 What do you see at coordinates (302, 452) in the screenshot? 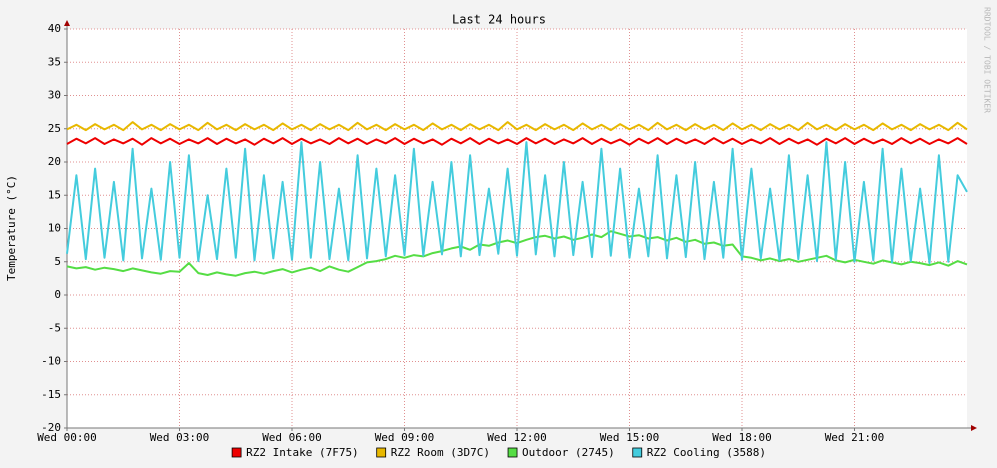
I see `legend-label: RZ2 Intake (7F75)` at bounding box center [302, 452].